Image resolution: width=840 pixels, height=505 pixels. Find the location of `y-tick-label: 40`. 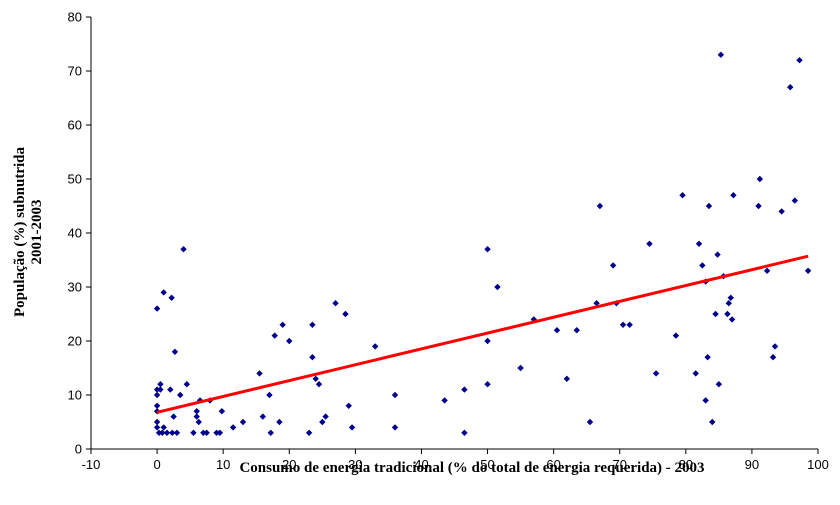

y-tick-label: 40 is located at coordinates (75, 233).